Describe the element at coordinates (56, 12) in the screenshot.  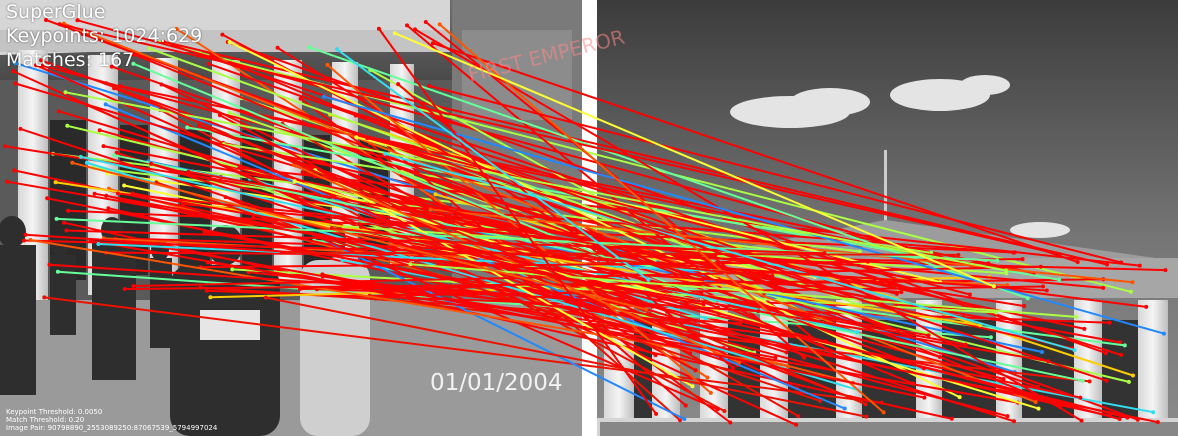
I see `title-label: SuperGlue` at that location.